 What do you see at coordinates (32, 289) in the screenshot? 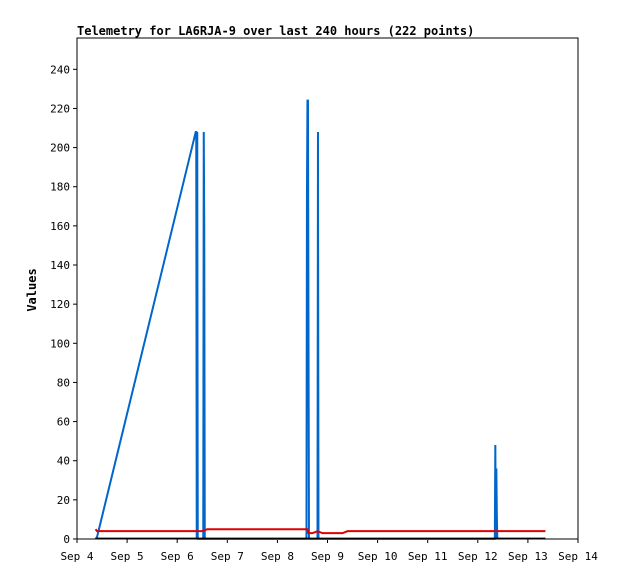
I see `y-axis-label: Values` at bounding box center [32, 289].